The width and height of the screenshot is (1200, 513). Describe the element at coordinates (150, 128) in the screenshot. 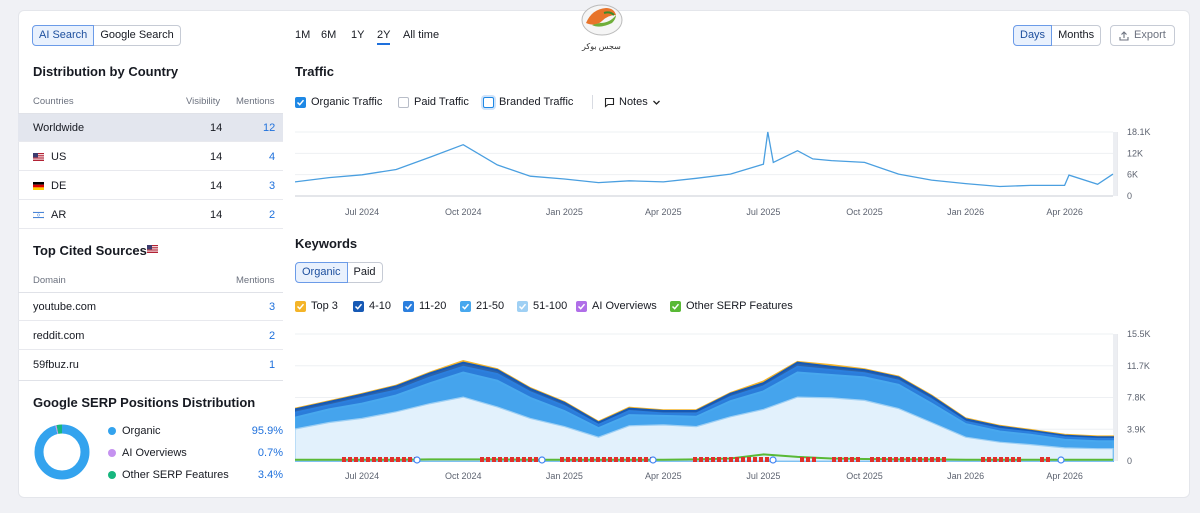

I see `table-row: Worldwide 14 12` at that location.